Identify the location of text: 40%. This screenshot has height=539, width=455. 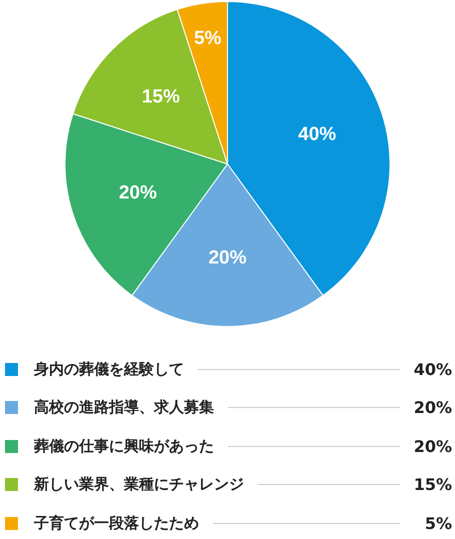
(433, 369).